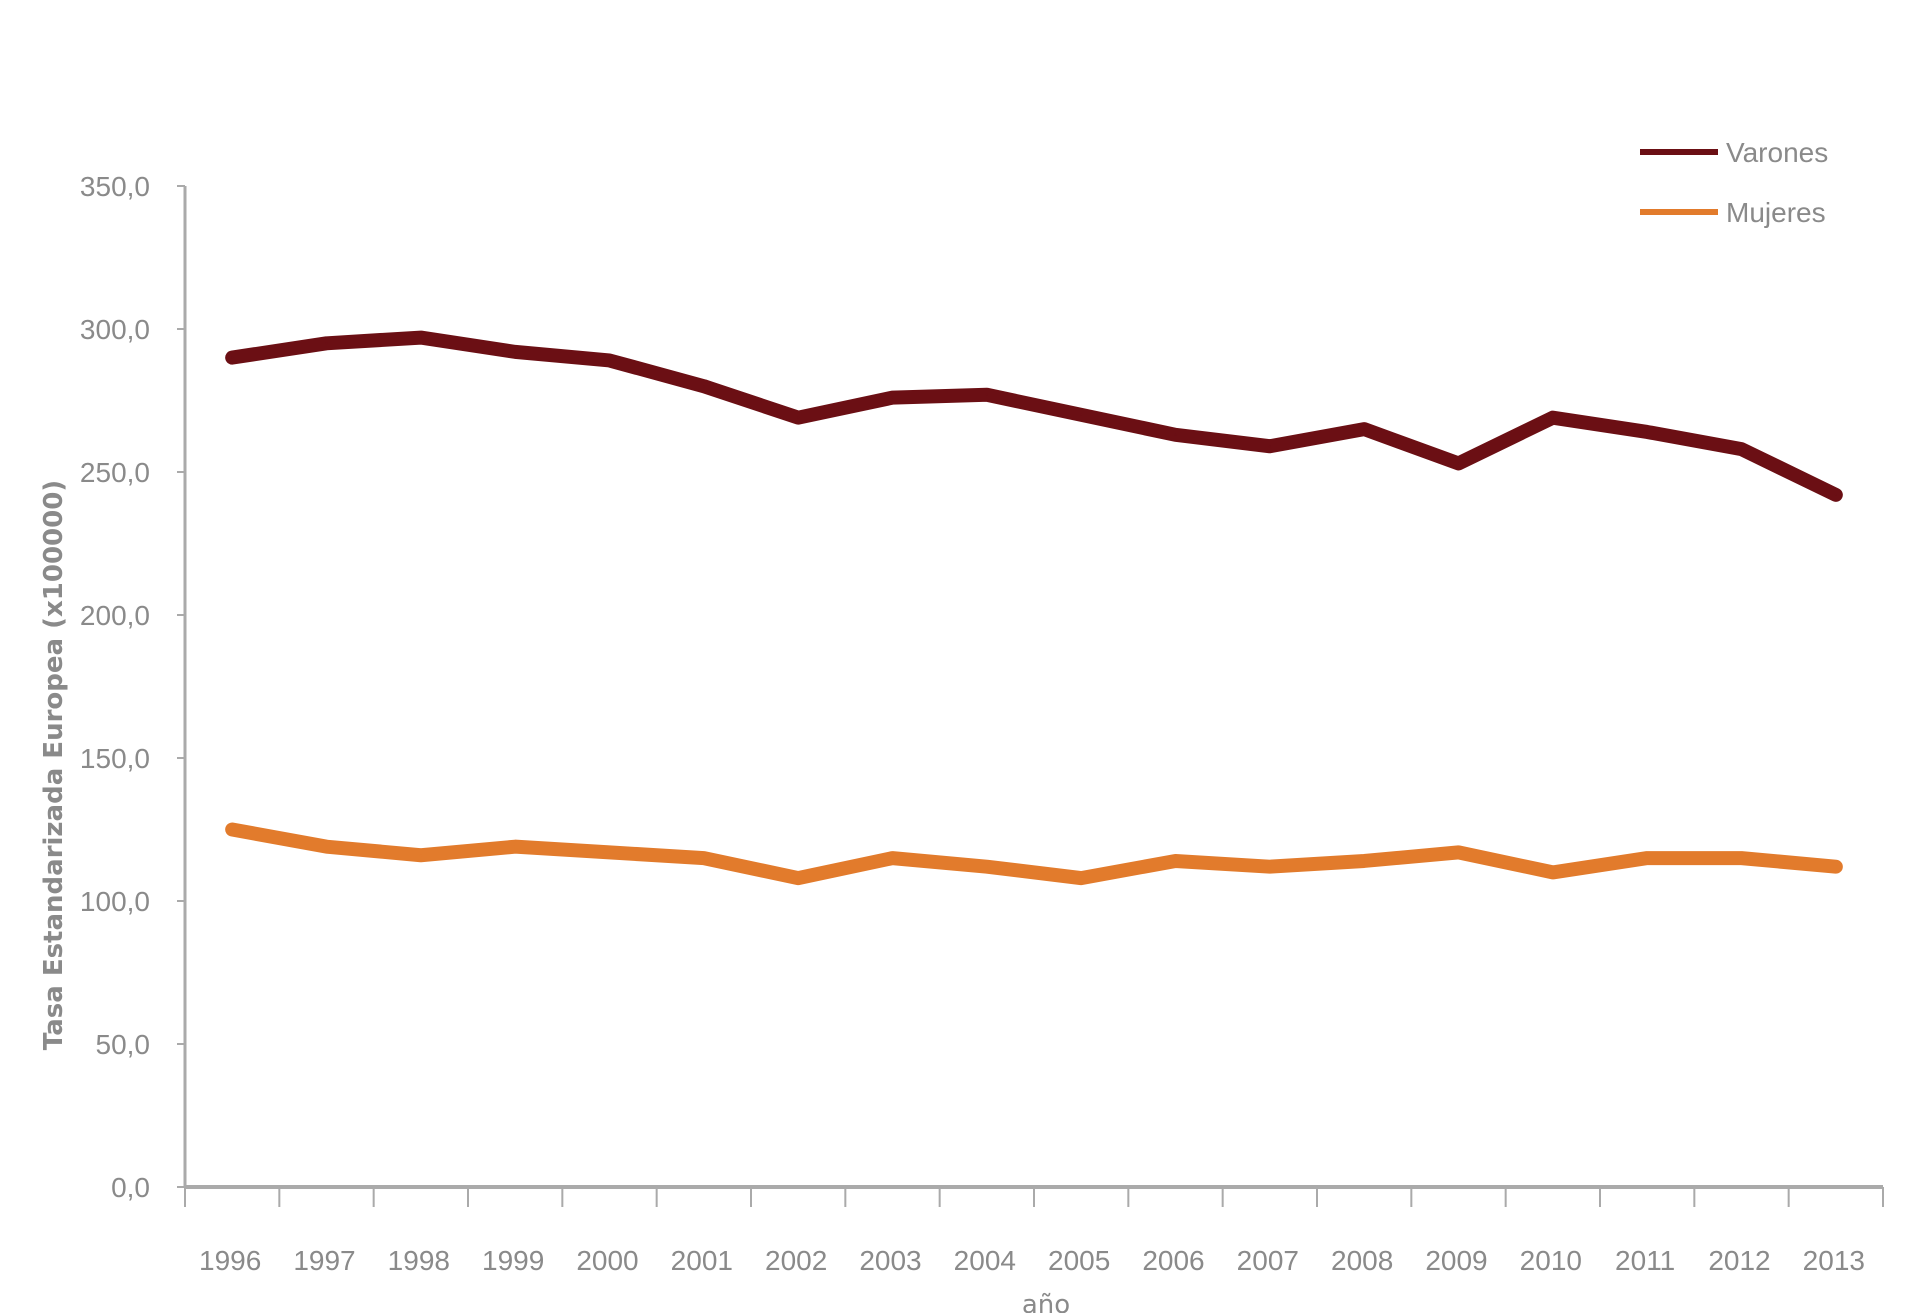 The height and width of the screenshot is (1313, 1920). What do you see at coordinates (1173, 1260) in the screenshot?
I see `x-tick-label: 2006` at bounding box center [1173, 1260].